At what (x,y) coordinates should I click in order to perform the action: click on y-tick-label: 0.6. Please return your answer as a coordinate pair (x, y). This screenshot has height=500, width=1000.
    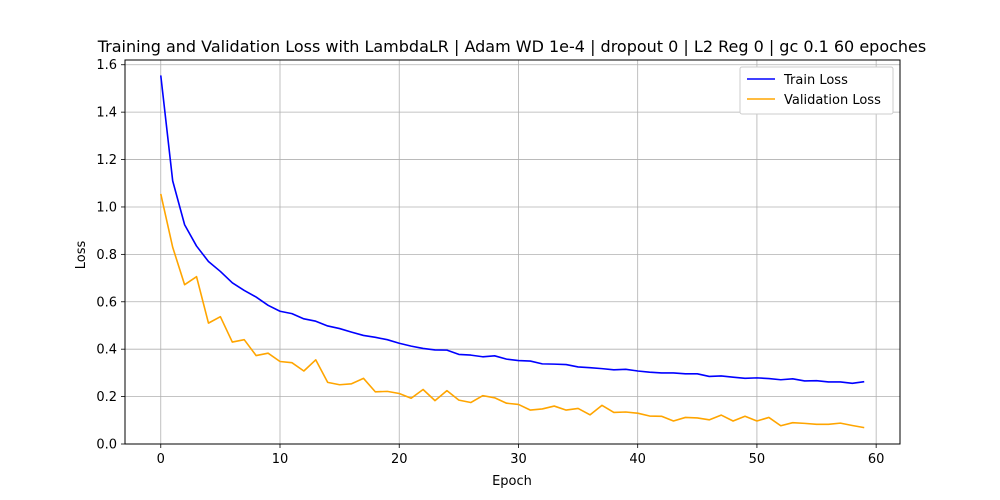
    Looking at the image, I should click on (106, 302).